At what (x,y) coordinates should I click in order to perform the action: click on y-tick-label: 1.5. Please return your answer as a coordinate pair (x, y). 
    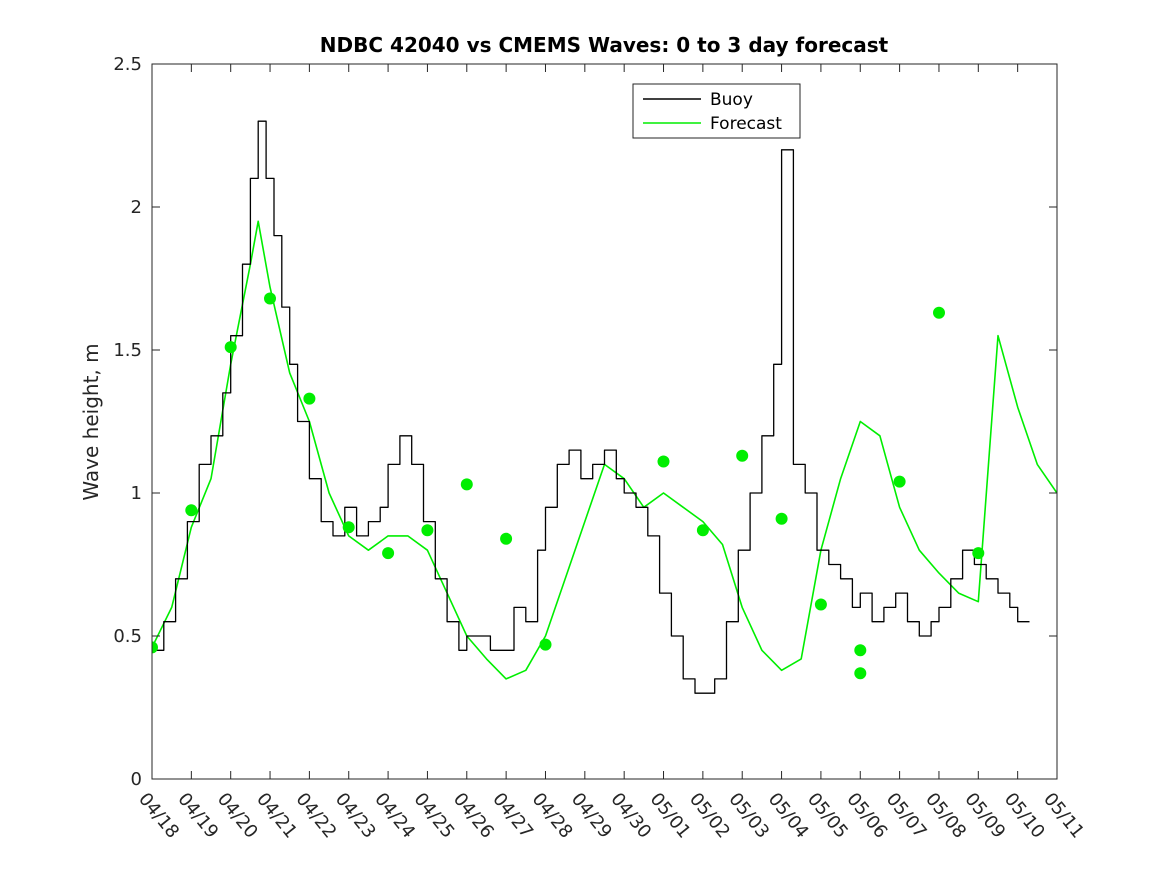
    Looking at the image, I should click on (127, 350).